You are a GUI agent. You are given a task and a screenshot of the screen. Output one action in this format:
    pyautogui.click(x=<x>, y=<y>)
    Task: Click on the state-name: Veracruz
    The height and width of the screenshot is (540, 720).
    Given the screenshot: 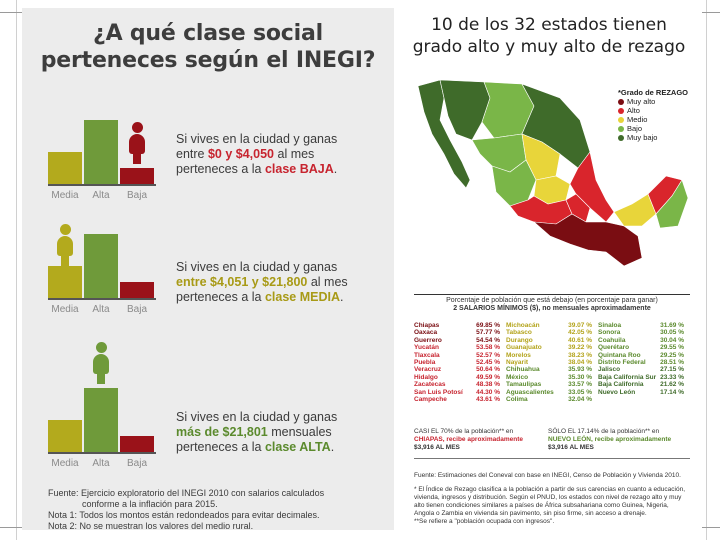 What is the action you would take?
    pyautogui.click(x=428, y=370)
    